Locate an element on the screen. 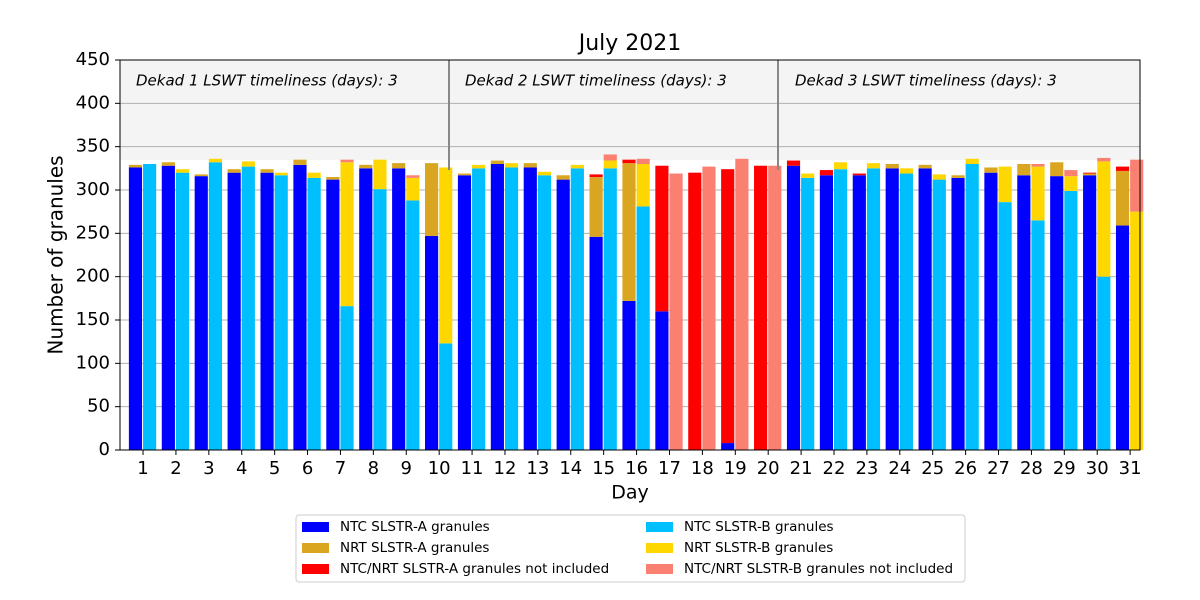 The height and width of the screenshot is (600, 1200). y-tick-label: 150 is located at coordinates (93, 319).